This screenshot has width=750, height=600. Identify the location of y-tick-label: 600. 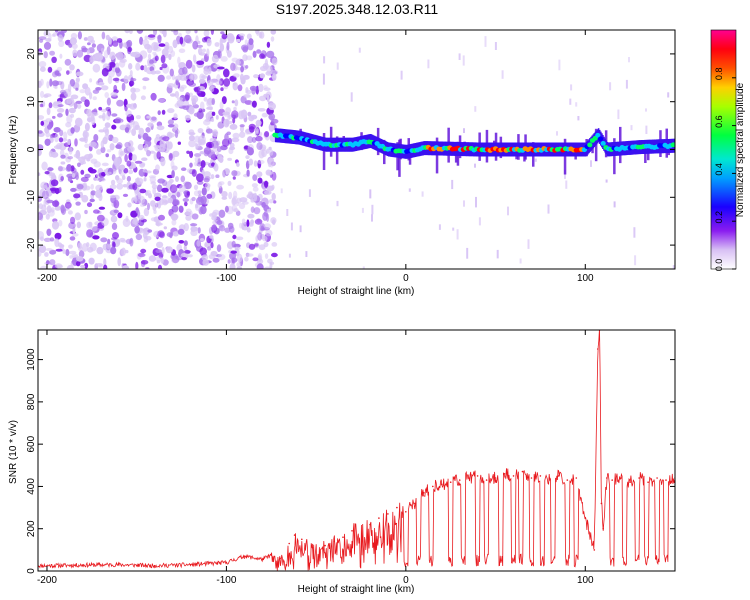
(31, 443).